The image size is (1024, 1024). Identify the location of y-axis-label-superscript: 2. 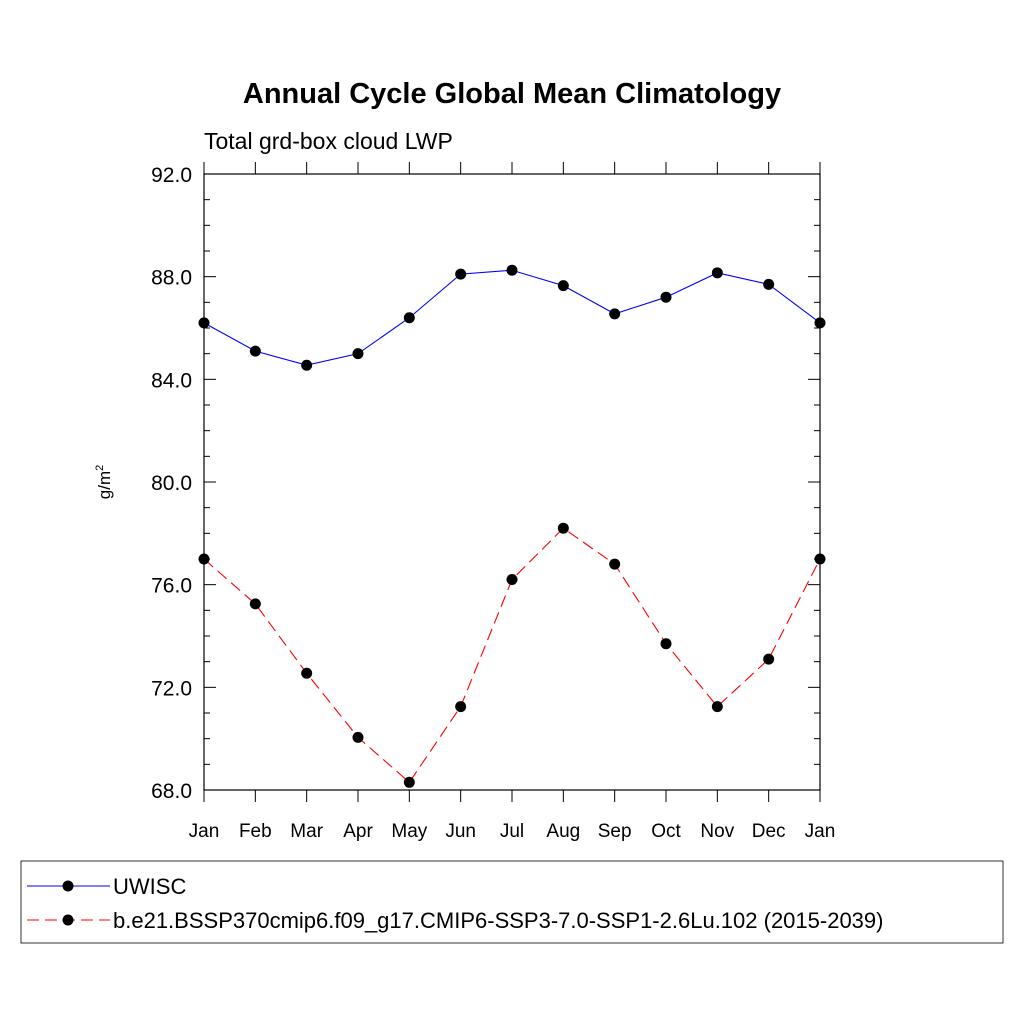
(100, 468).